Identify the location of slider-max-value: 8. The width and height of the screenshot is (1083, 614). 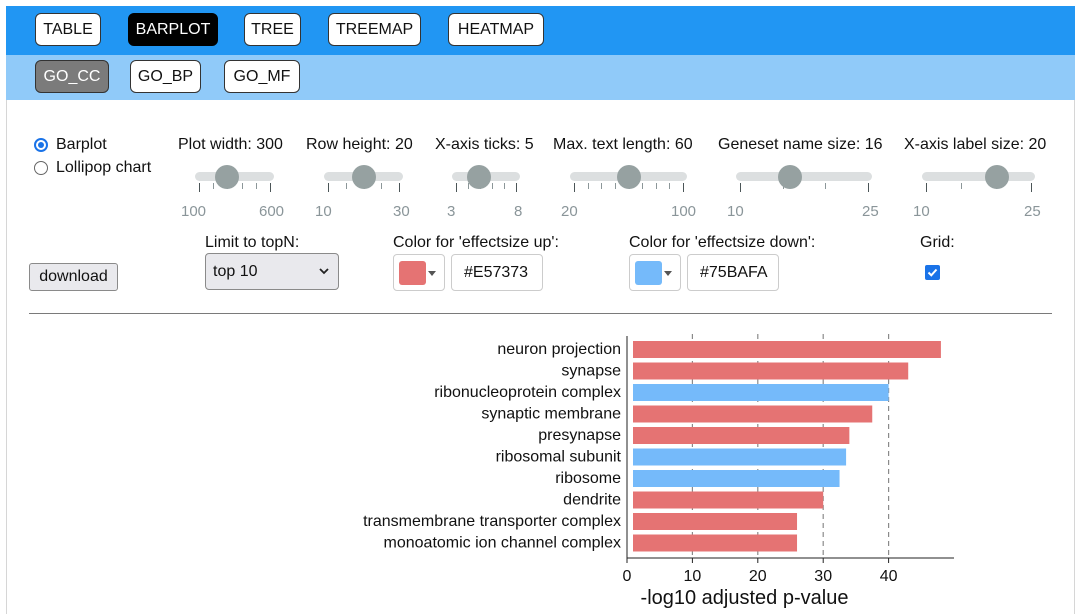
(518, 211).